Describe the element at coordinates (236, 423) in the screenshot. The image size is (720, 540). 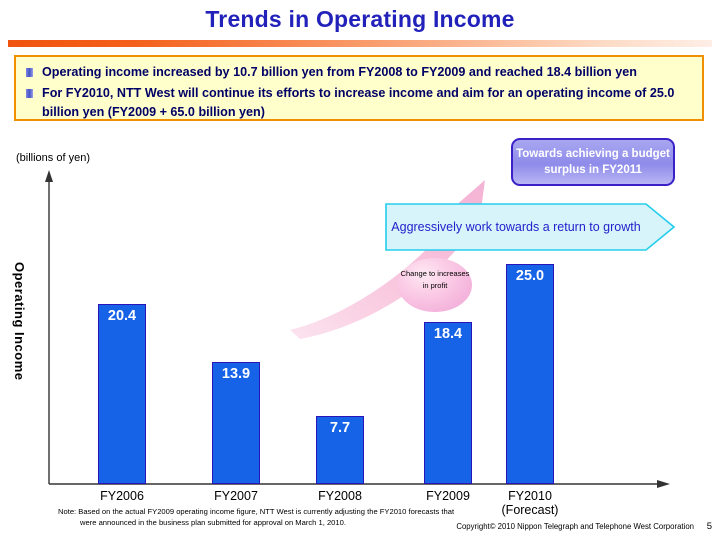
I see `bar-fy2007` at that location.